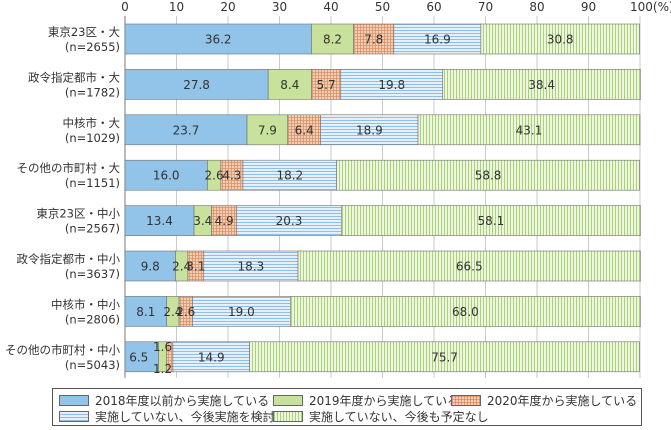 The height and width of the screenshot is (430, 671). I want to click on legend-item-2020: 2020年度から実施している, so click(544, 400).